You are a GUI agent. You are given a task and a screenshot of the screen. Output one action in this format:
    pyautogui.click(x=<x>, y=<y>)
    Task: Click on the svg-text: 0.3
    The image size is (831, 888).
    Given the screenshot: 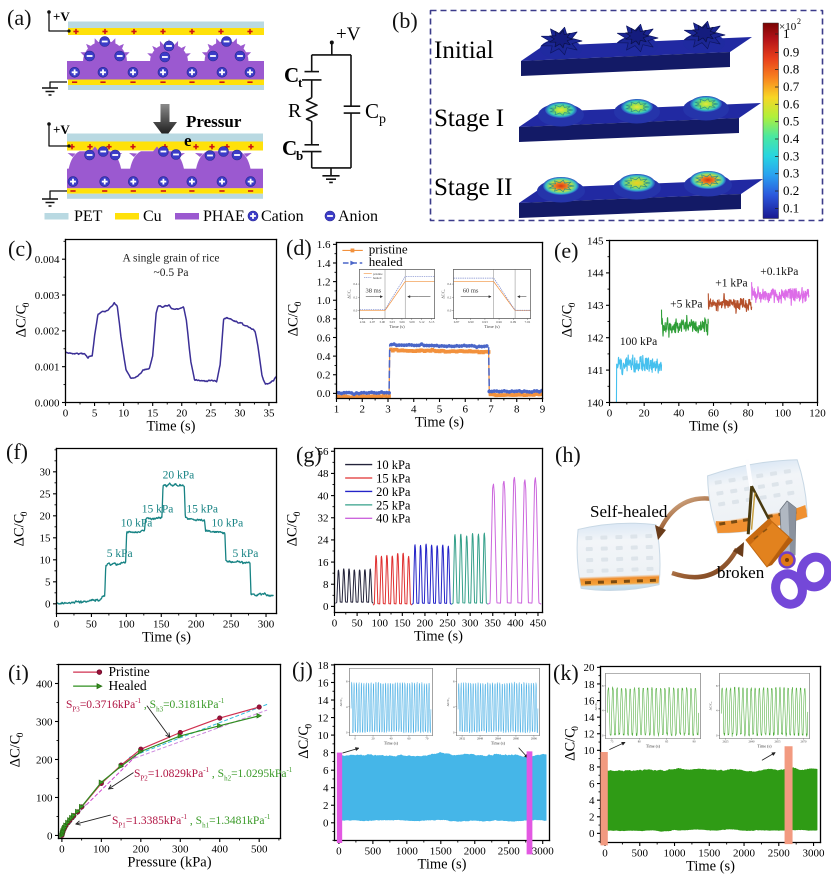 What is the action you would take?
    pyautogui.click(x=791, y=173)
    